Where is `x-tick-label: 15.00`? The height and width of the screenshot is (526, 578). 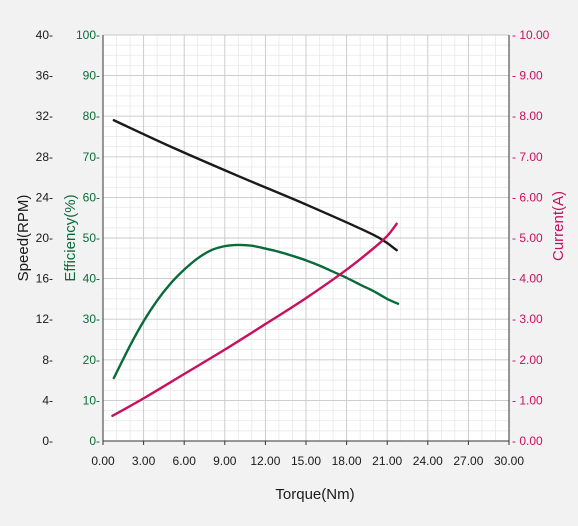
x-tick-label: 15.00 is located at coordinates (306, 461).